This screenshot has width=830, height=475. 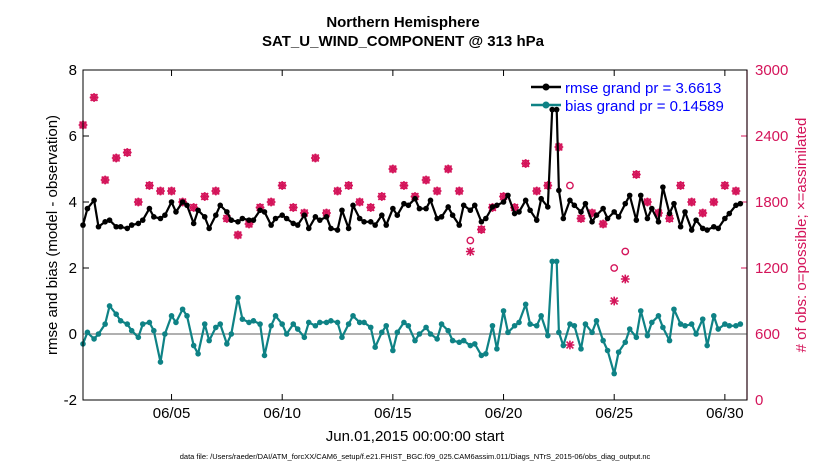 I want to click on legend-bias-label: bias grand pr = 0.14589, so click(x=644, y=106).